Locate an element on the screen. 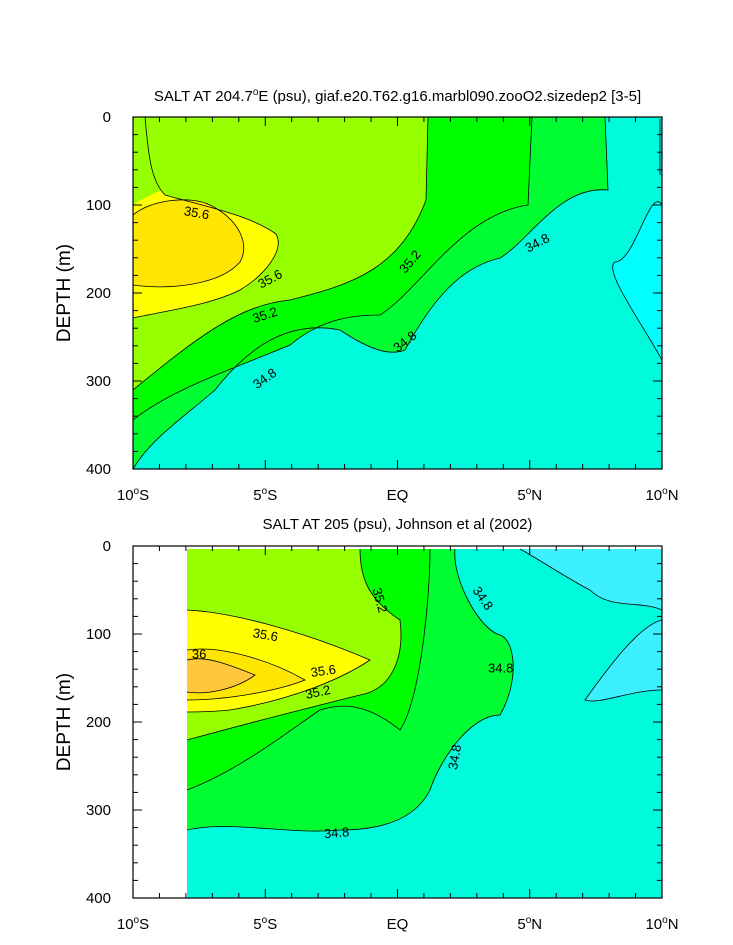 Image resolution: width=733 pixels, height=945 pixels. title-text: SALT AT 205 (psu), Johnson et al (2002) is located at coordinates (398, 524).